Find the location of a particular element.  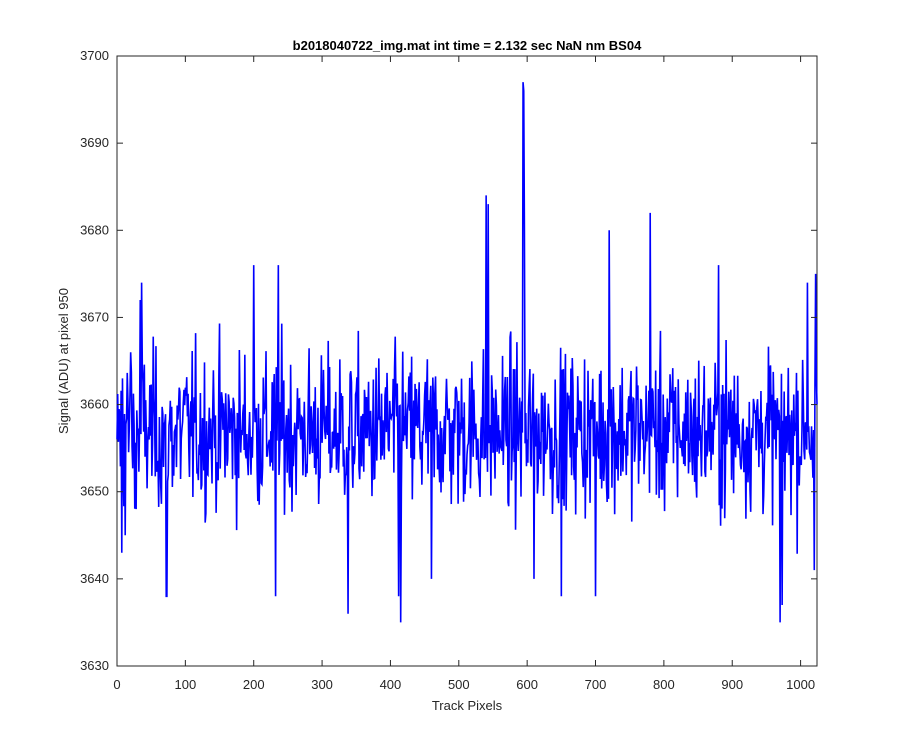

x-tick-label: 100 is located at coordinates (186, 684).